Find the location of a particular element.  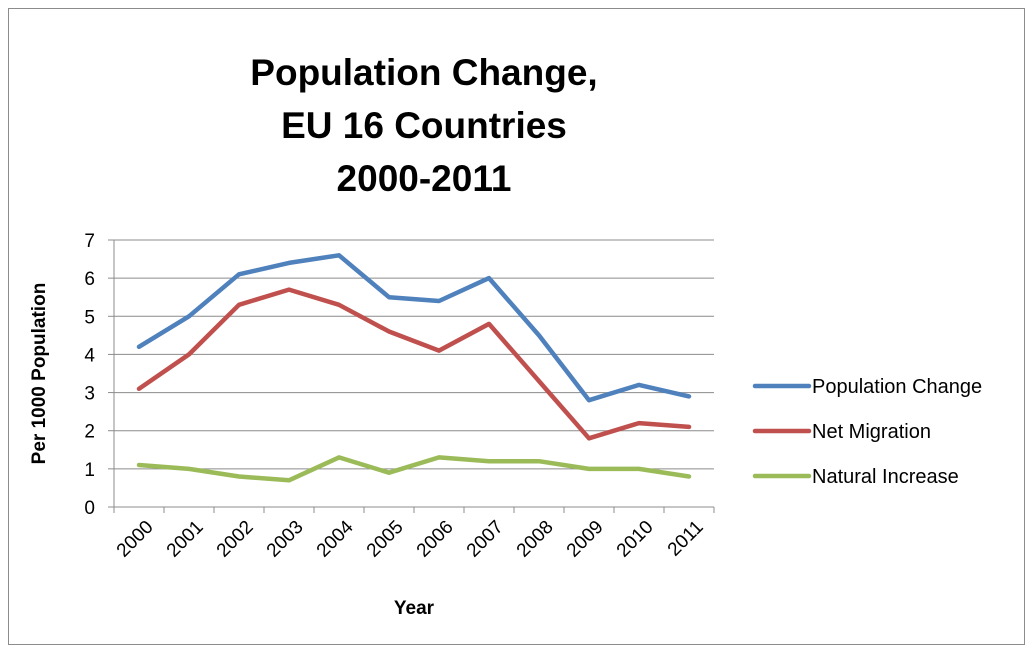

x-tick-label: 2010 is located at coordinates (635, 539).